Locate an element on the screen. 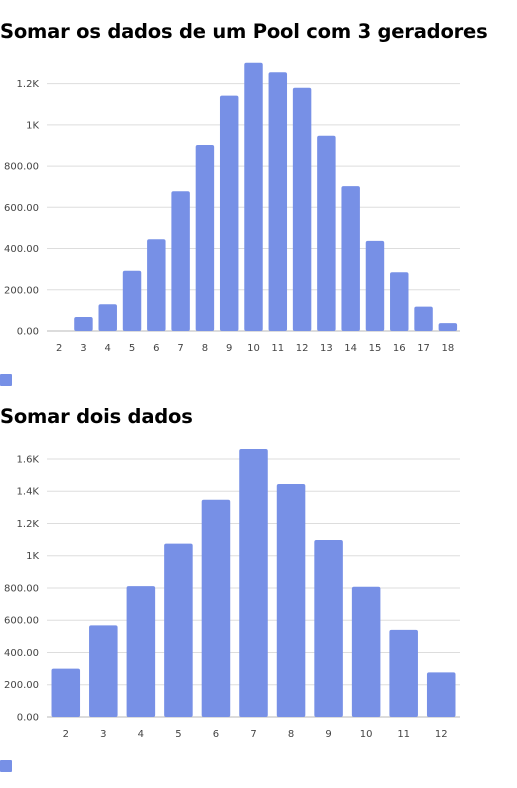 The width and height of the screenshot is (517, 788). y-tick-label: 1.4K is located at coordinates (28, 492).